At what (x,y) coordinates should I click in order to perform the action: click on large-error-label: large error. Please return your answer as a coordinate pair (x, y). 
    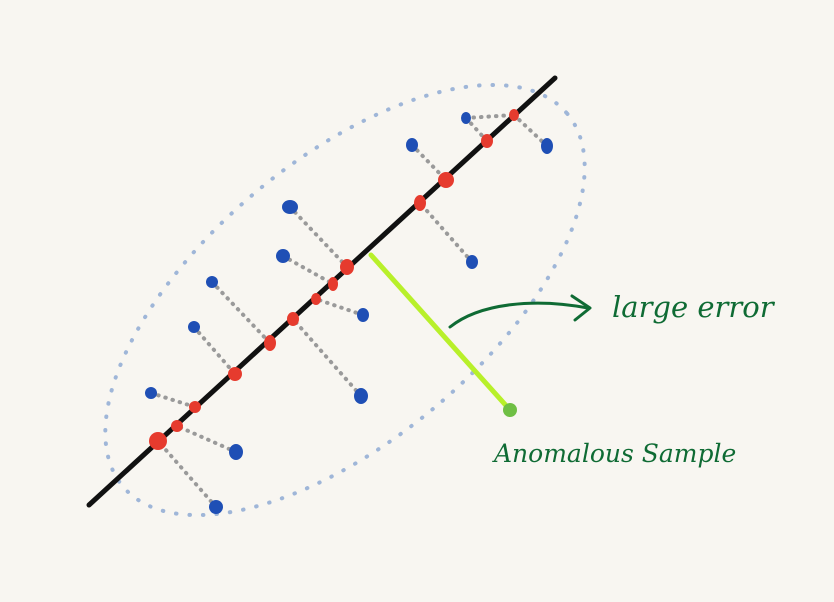
    Looking at the image, I should click on (694, 307).